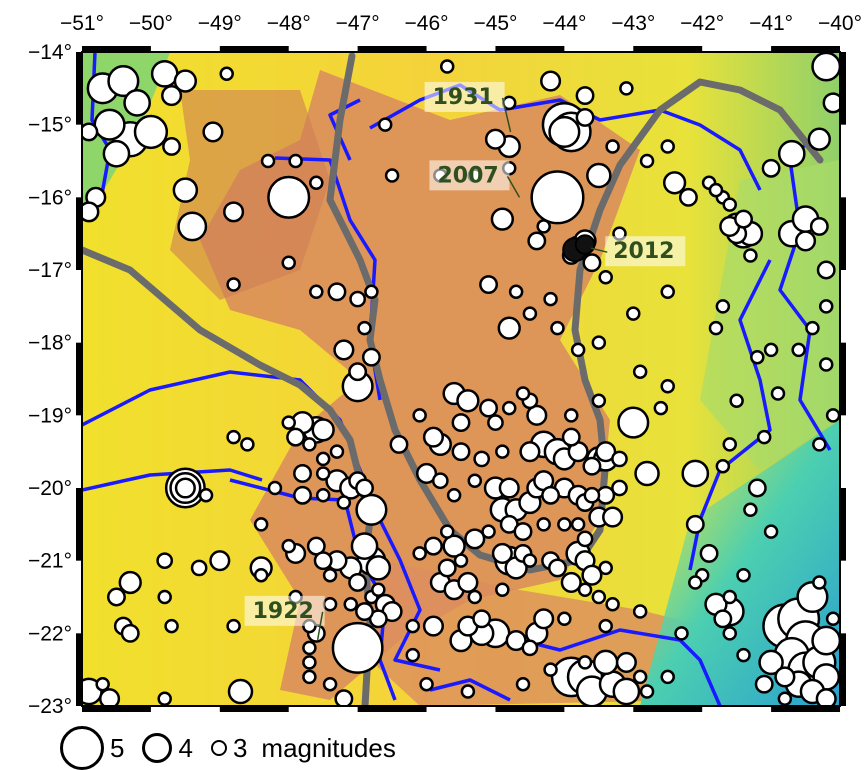 This screenshot has width=868, height=770. I want to click on lat-tick-label: −16°, so click(50, 197).